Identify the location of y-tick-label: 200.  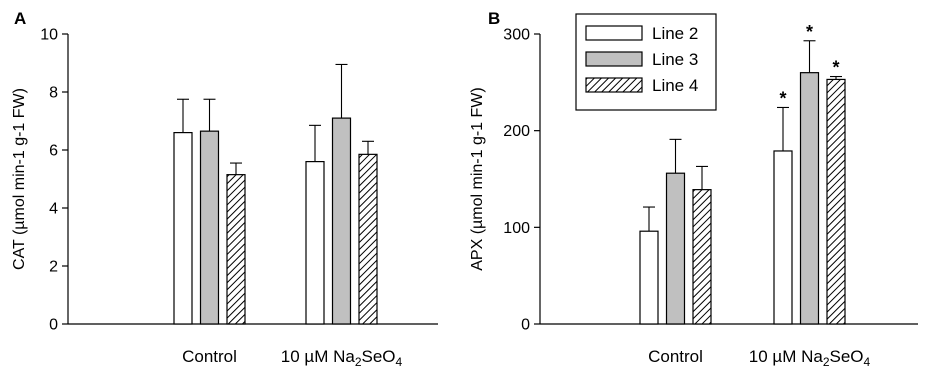
(516, 131).